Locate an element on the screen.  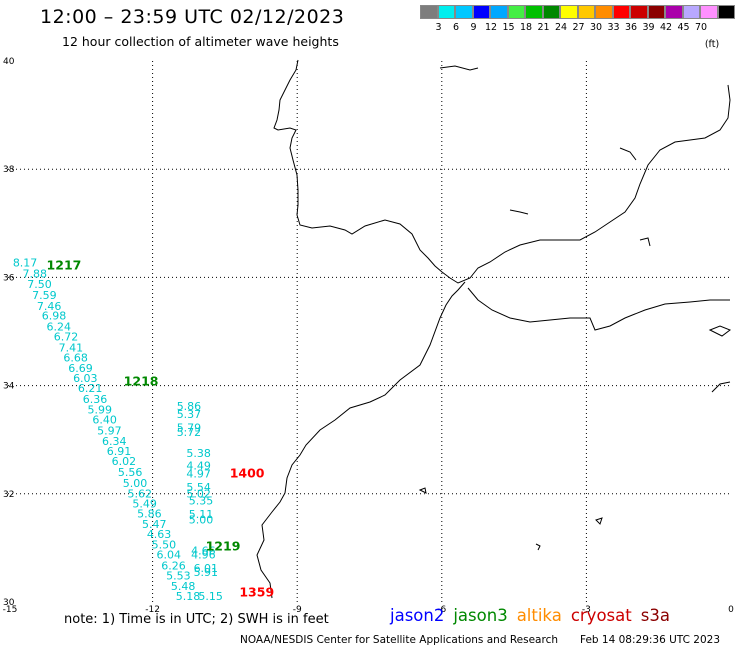
legend-label: 15 is located at coordinates (508, 27).